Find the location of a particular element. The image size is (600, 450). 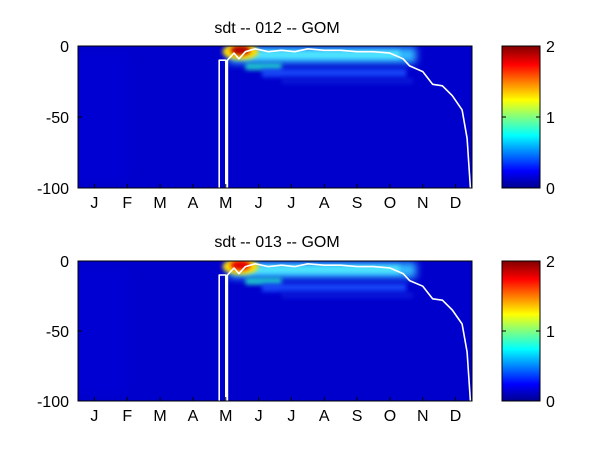

chart-2-y-ticks: 0 -50 -100 is located at coordinates (53, 332).